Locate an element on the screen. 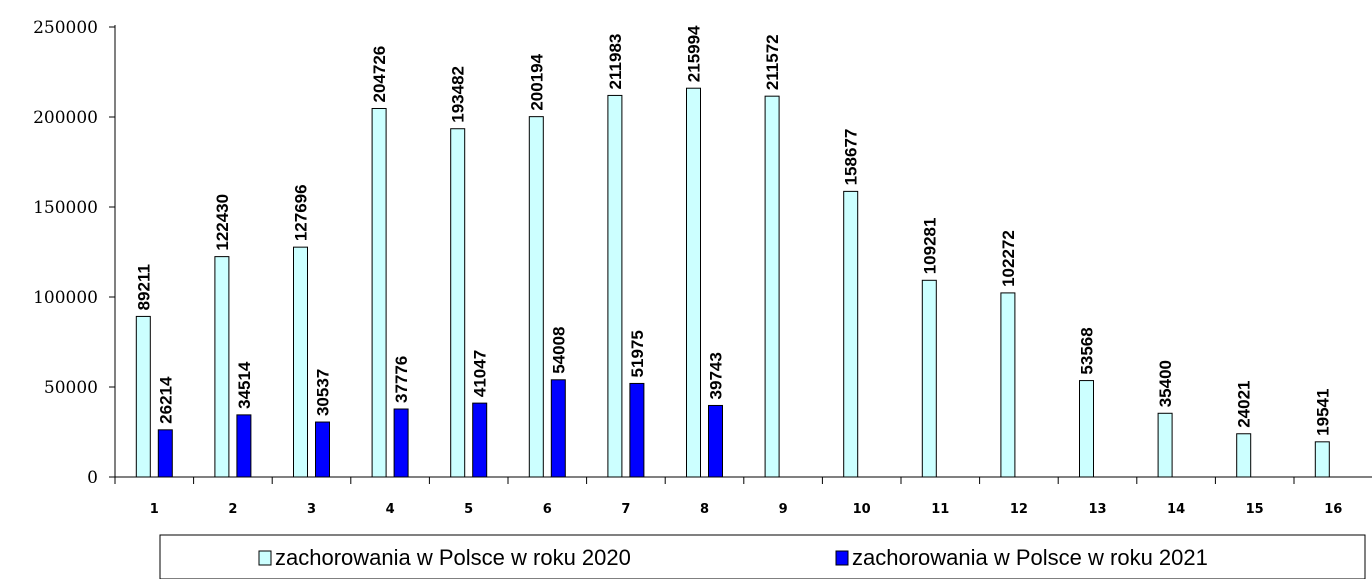 The width and height of the screenshot is (1372, 579). legend-swatch-2021 is located at coordinates (842, 558).